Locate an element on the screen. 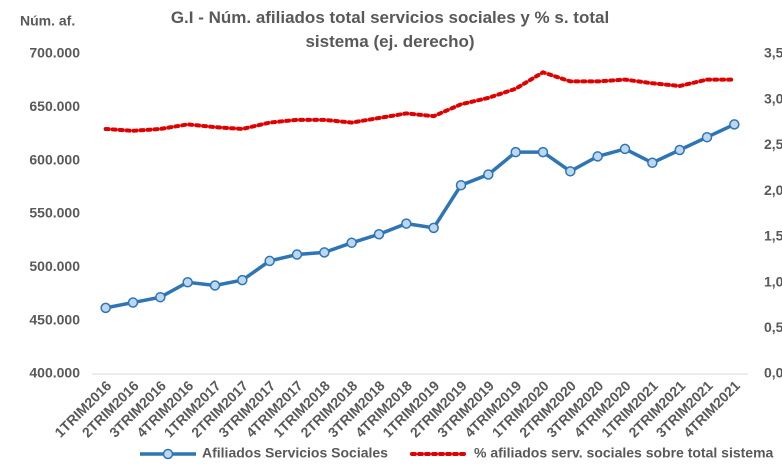 This screenshot has height=467, width=782. y-tick-label: 550.000 is located at coordinates (54, 213).